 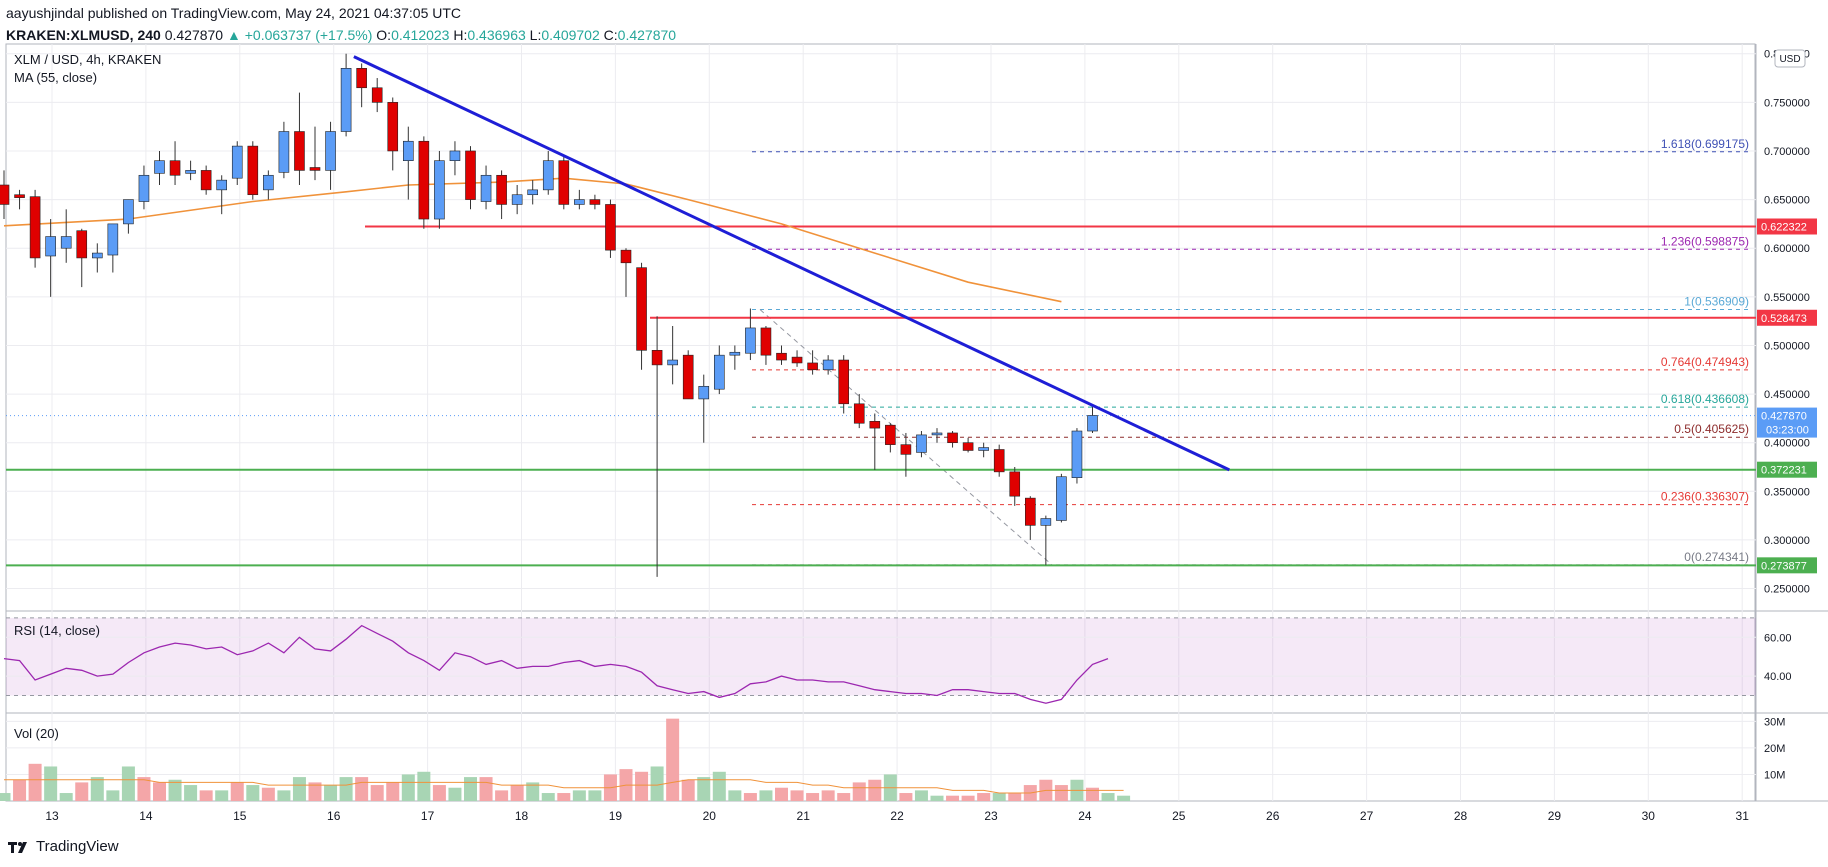 I want to click on vol-pane-title: Vol (20), so click(x=36, y=733).